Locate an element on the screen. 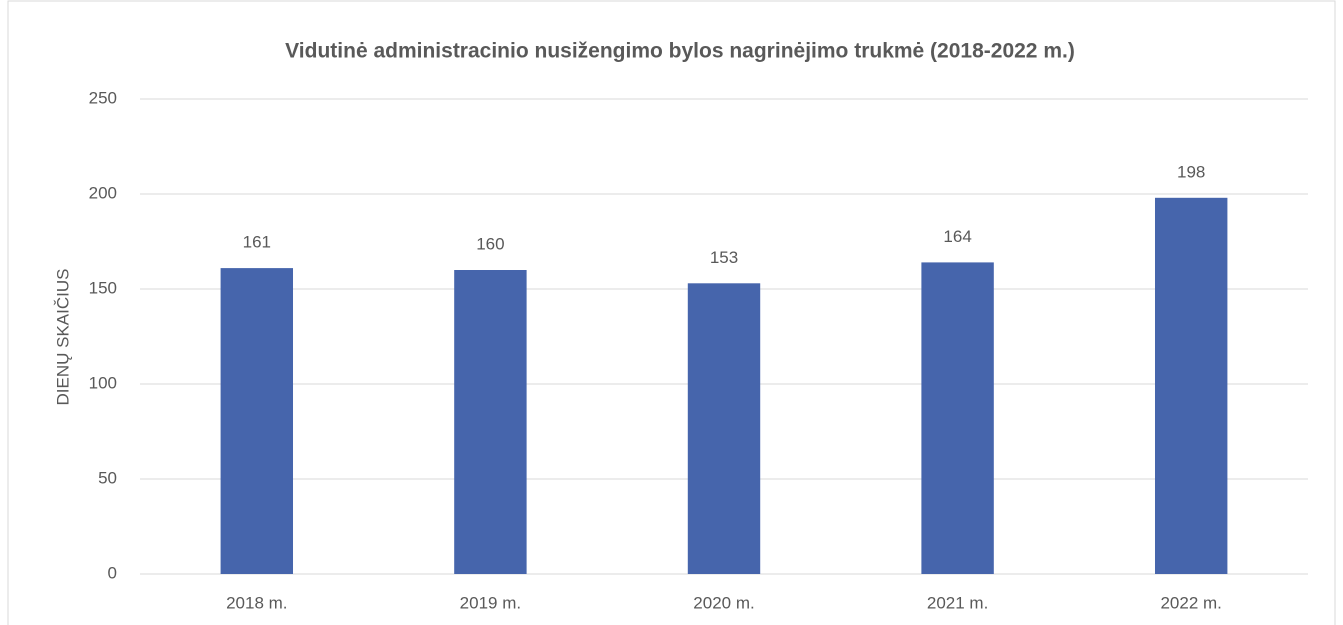 Image resolution: width=1343 pixels, height=625 pixels. y-tick-label: 200 is located at coordinates (103, 192).